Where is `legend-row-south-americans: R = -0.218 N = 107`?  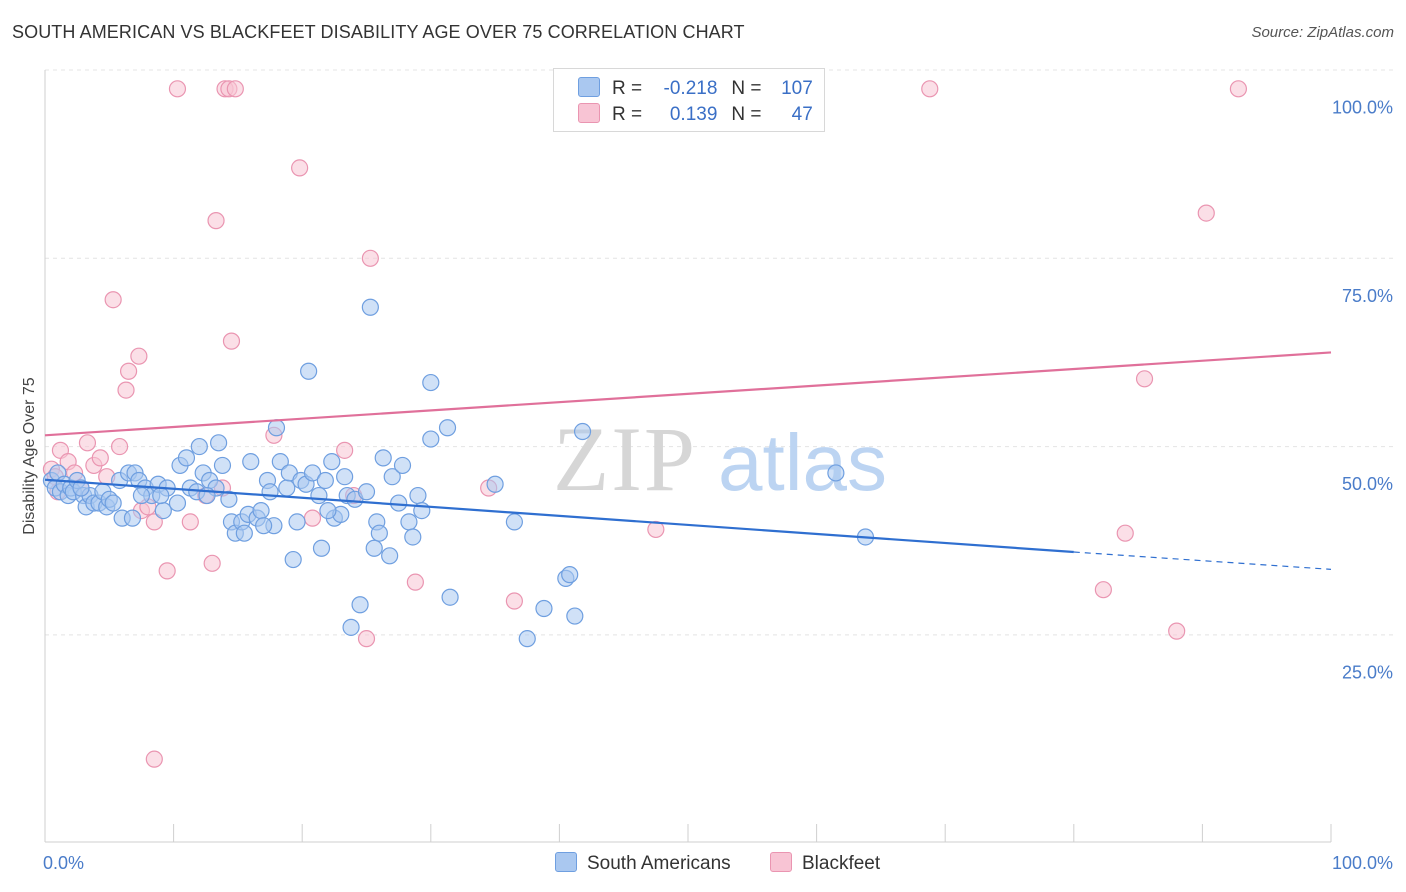 legend-row-south-americans: R = -0.218 N = 107 is located at coordinates (695, 89).